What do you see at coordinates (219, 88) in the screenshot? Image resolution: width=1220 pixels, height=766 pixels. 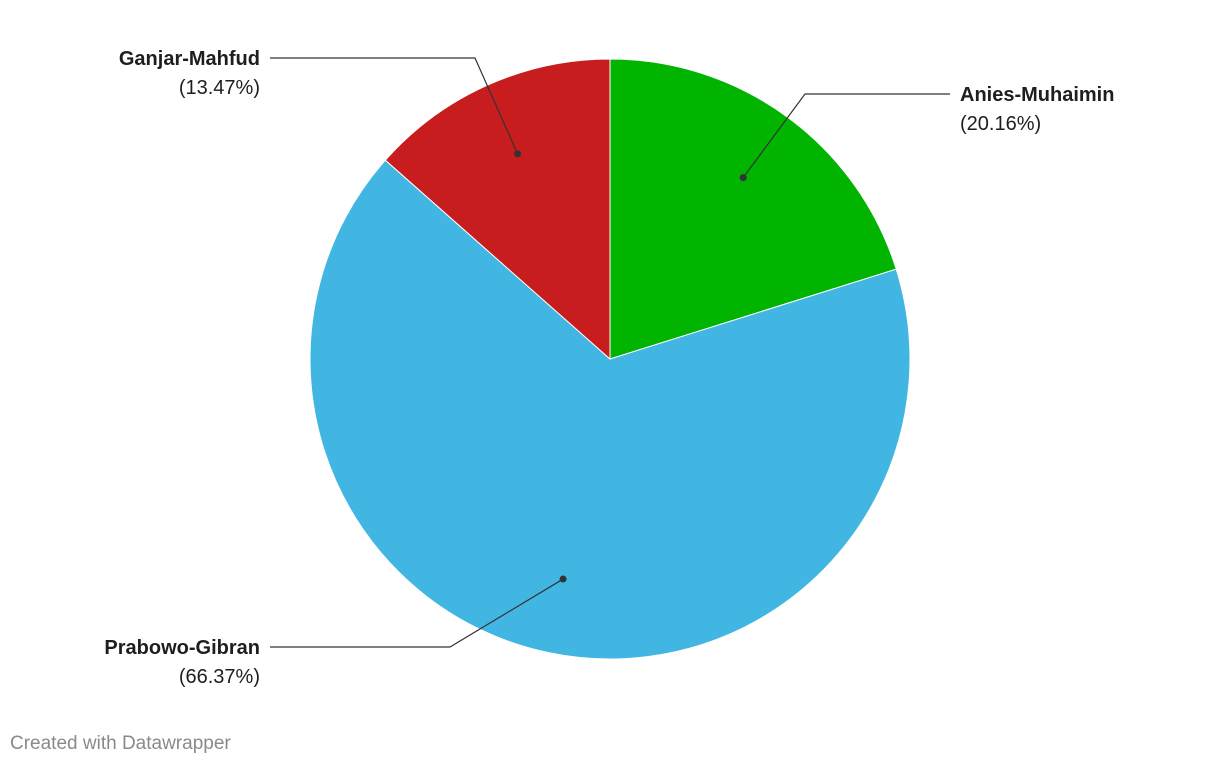 I see `value-label: (13.47%)` at bounding box center [219, 88].